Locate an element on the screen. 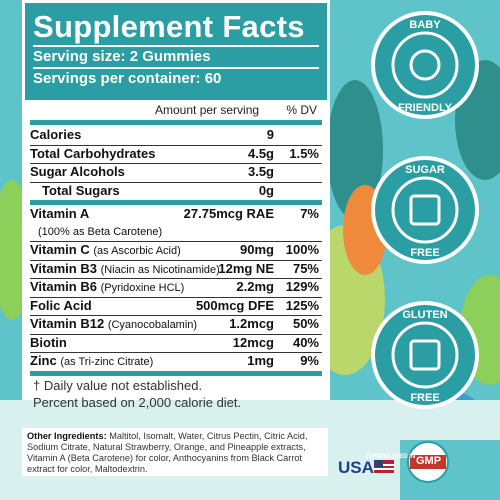 This screenshot has width=500, height=500. amount: 27.75mcg RAE is located at coordinates (228, 213).